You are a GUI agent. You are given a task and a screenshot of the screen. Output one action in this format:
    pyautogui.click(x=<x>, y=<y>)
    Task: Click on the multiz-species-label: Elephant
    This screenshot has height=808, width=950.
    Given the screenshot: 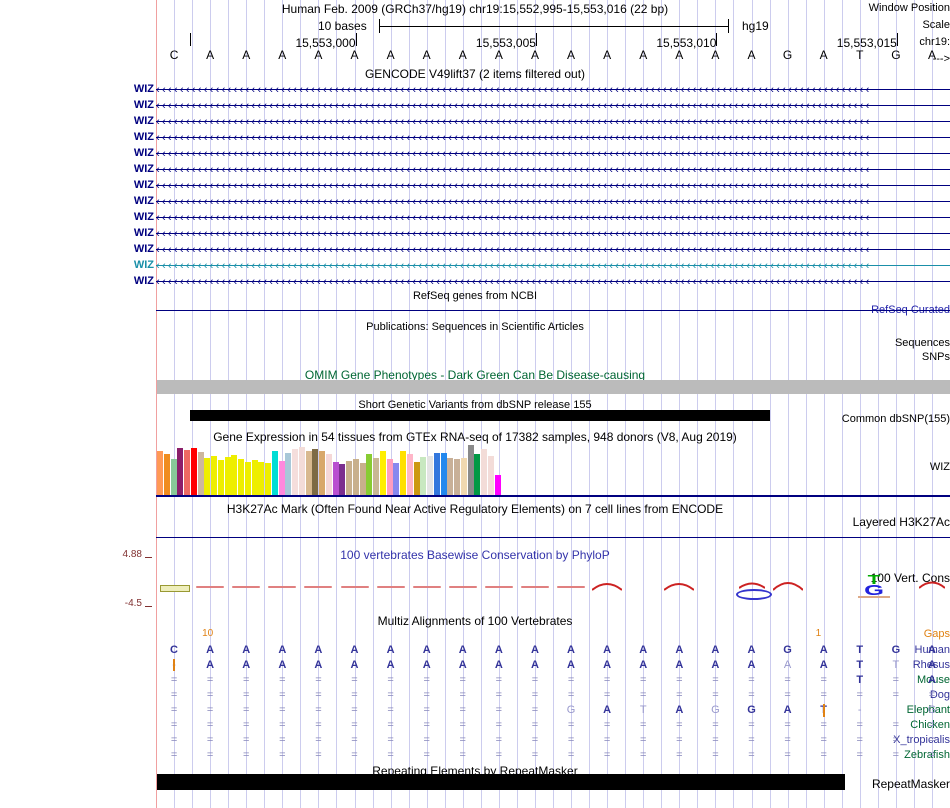 What is the action you would take?
    pyautogui.click(x=928, y=710)
    